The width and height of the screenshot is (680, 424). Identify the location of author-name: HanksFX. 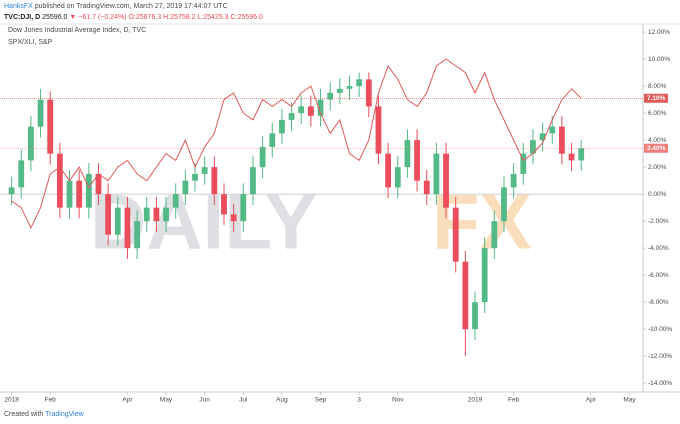
(18, 6).